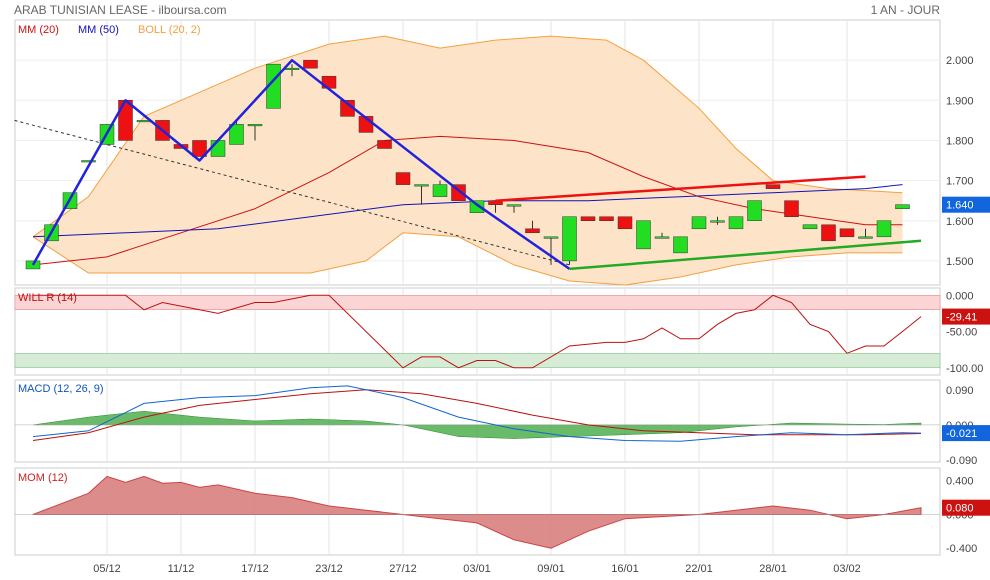  I want to click on price-y-tick-label: 1.600, so click(960, 222).